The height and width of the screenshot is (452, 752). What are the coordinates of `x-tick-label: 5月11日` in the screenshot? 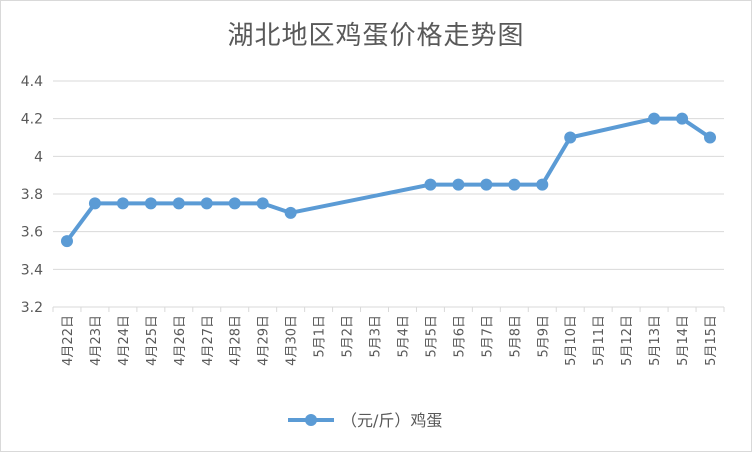 It's located at (599, 340).